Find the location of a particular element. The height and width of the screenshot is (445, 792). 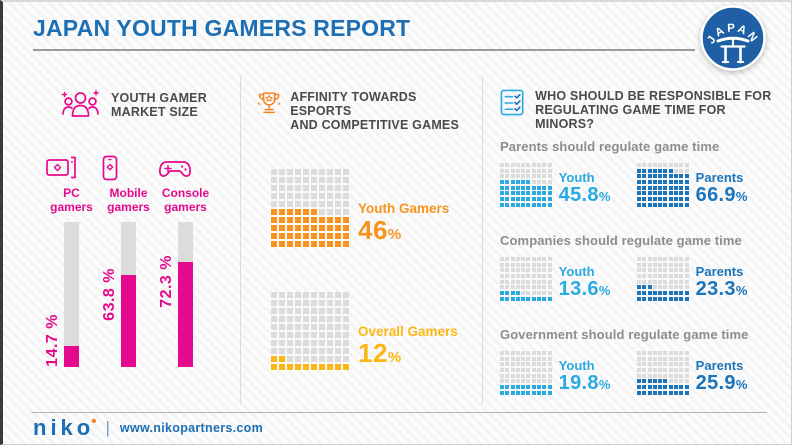

waffle-overall-gamers is located at coordinates (310, 331).